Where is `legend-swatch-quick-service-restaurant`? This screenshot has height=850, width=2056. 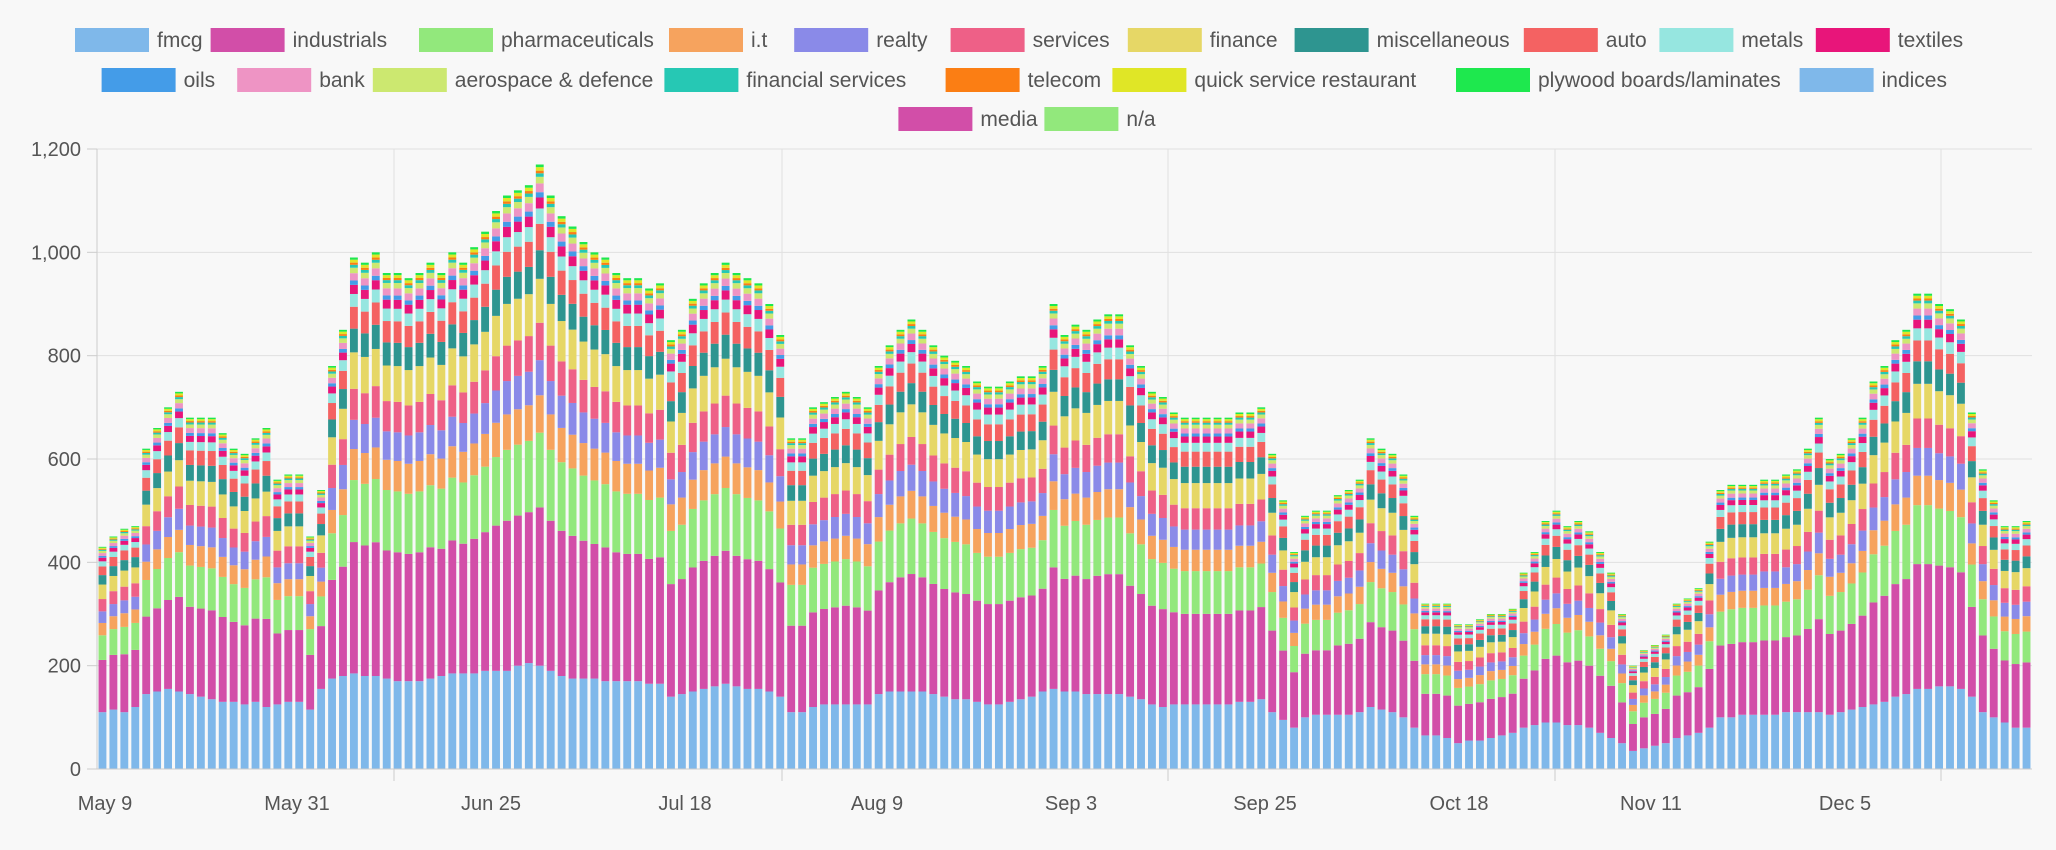
legend-swatch-quick-service-restaurant is located at coordinates (1149, 80).